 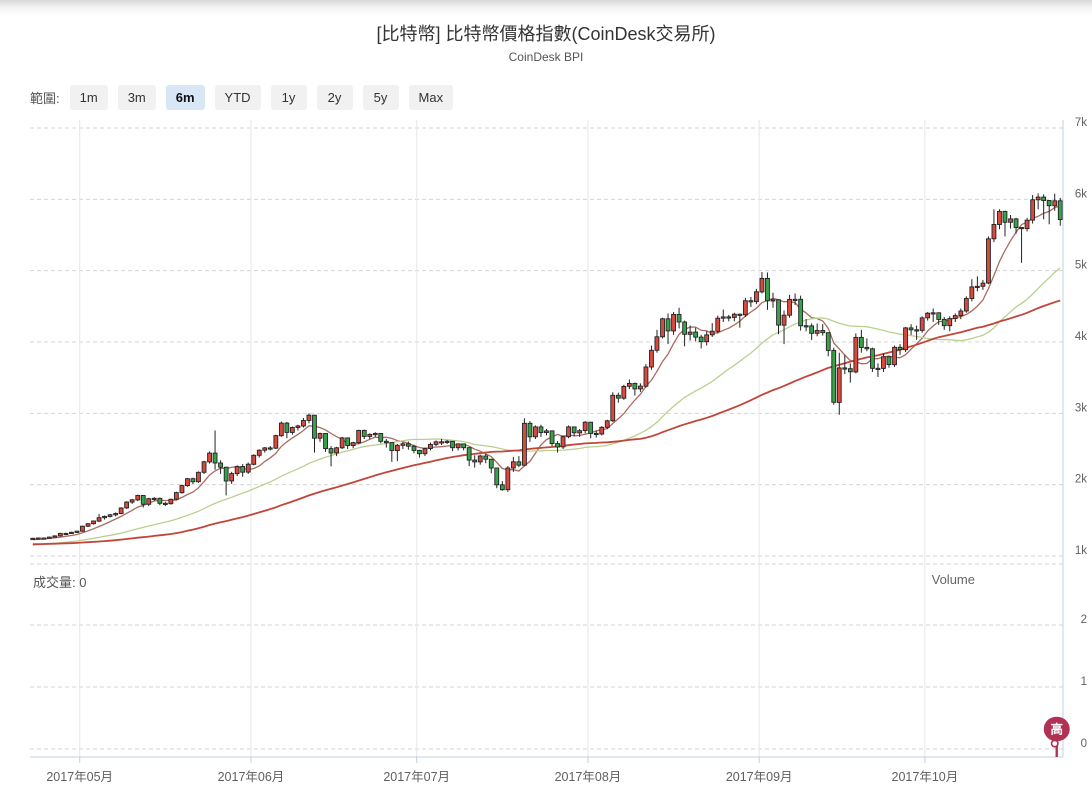 What do you see at coordinates (431, 97) in the screenshot?
I see `range-button-max: Max` at bounding box center [431, 97].